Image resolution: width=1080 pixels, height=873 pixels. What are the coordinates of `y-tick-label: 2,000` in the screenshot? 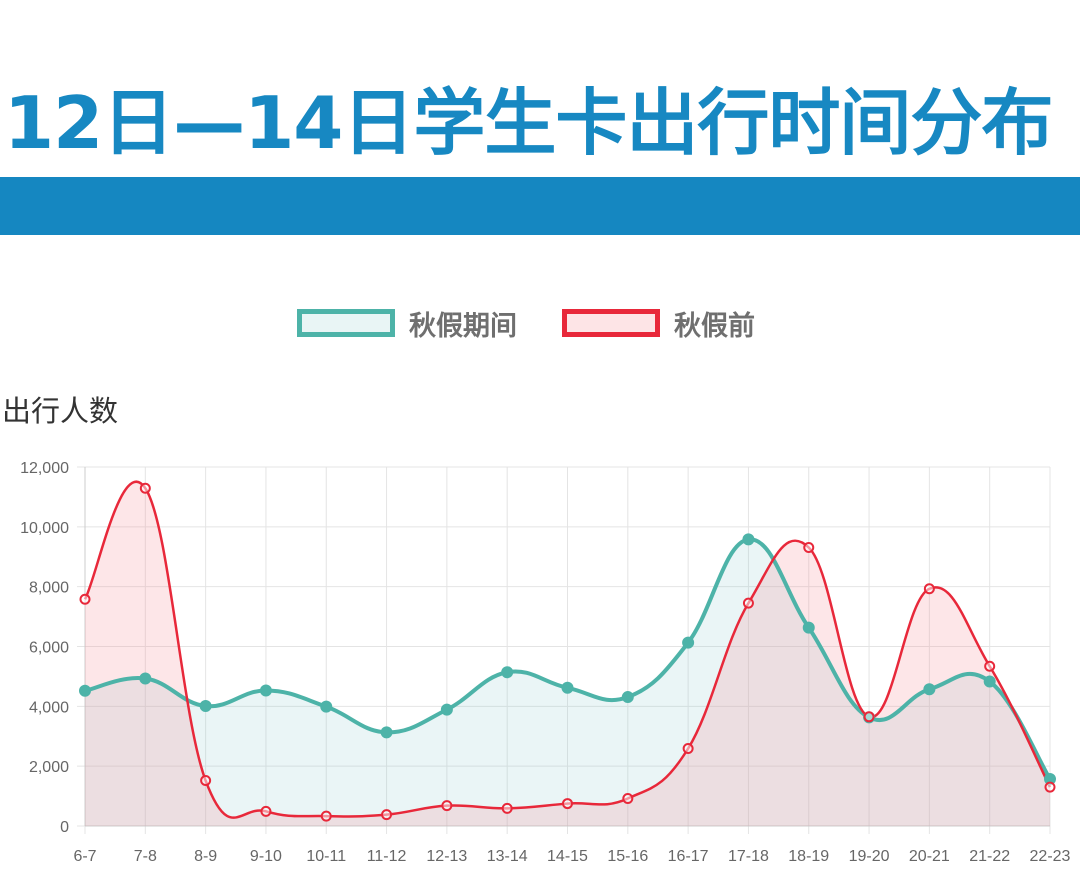 It's located at (49, 767).